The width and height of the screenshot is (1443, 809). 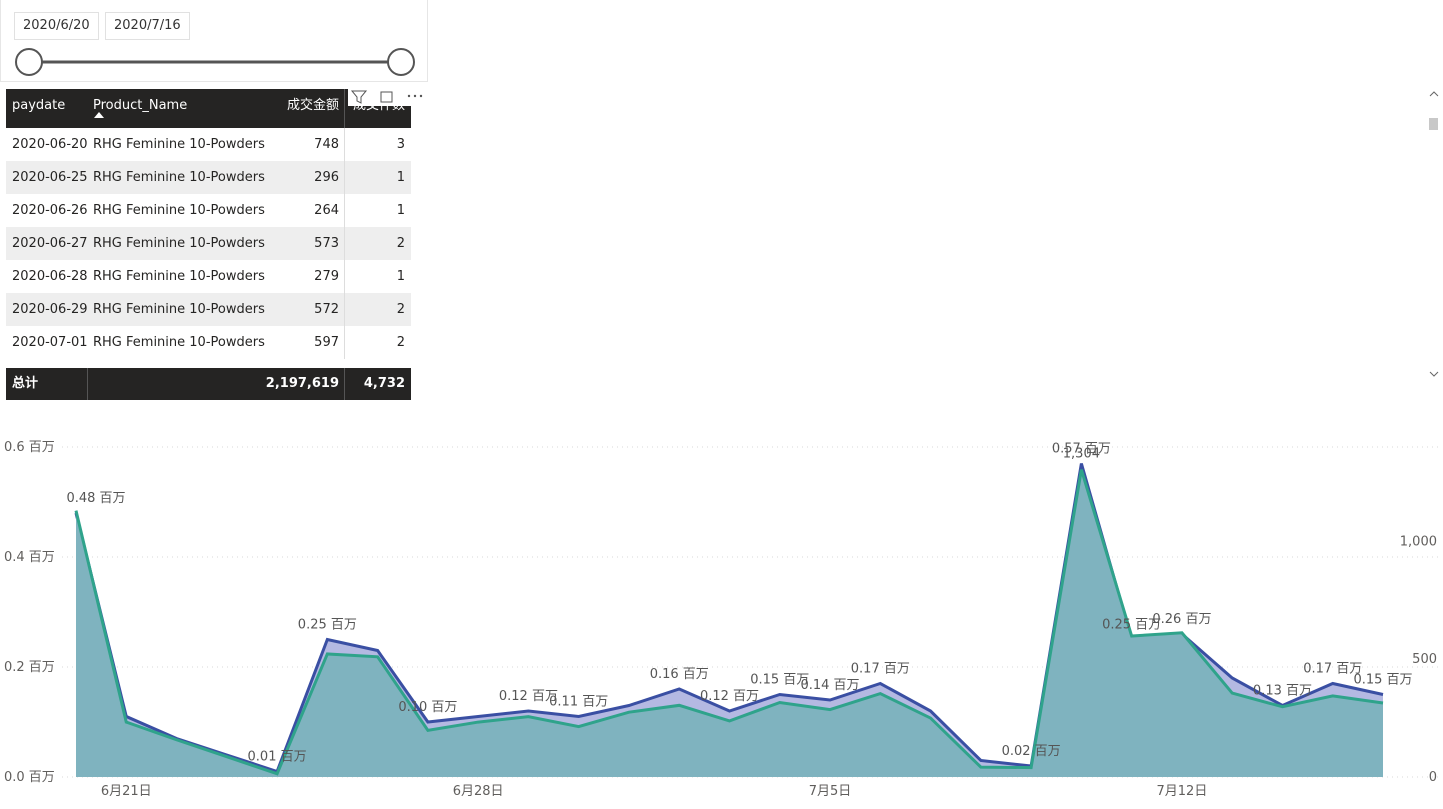 What do you see at coordinates (29, 557) in the screenshot?
I see `y-tick-label: 0.4 百万` at bounding box center [29, 557].